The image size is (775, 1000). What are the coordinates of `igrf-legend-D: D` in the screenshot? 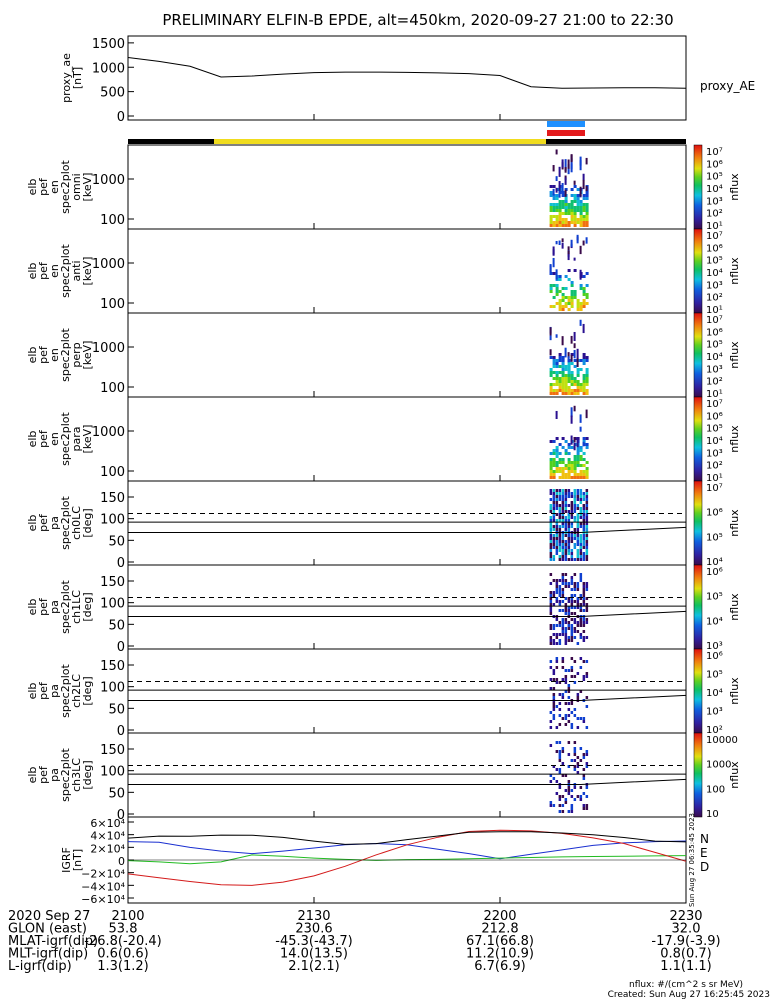 It's located at (704, 867).